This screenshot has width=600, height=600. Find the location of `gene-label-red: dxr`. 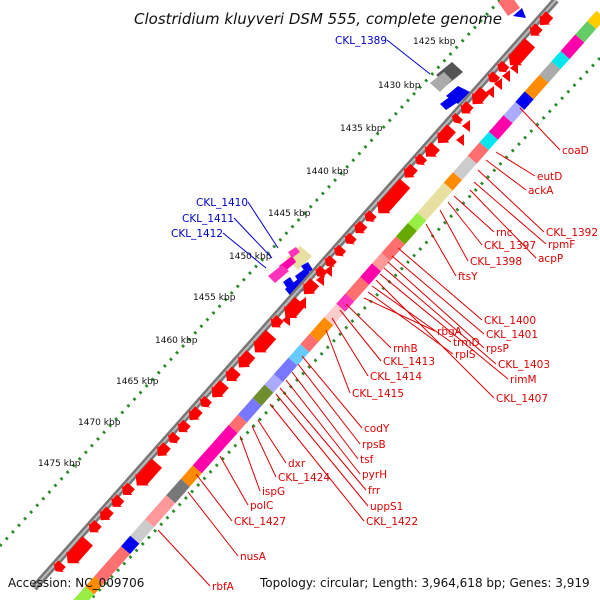

gene-label-red: dxr is located at coordinates (297, 464).